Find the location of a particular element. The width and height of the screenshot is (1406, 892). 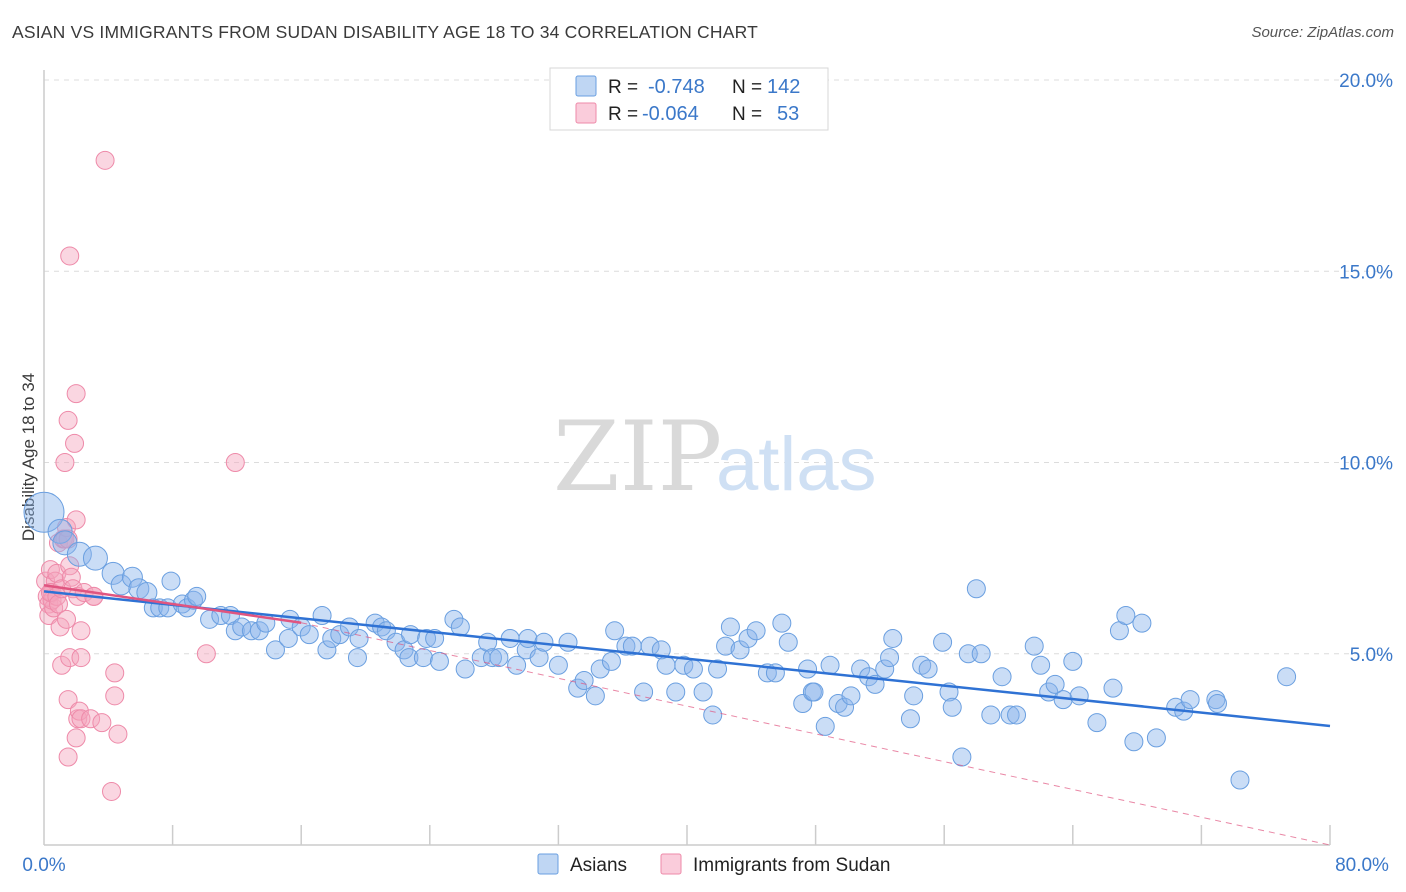

series-legend-swatch-asians is located at coordinates (548, 864).